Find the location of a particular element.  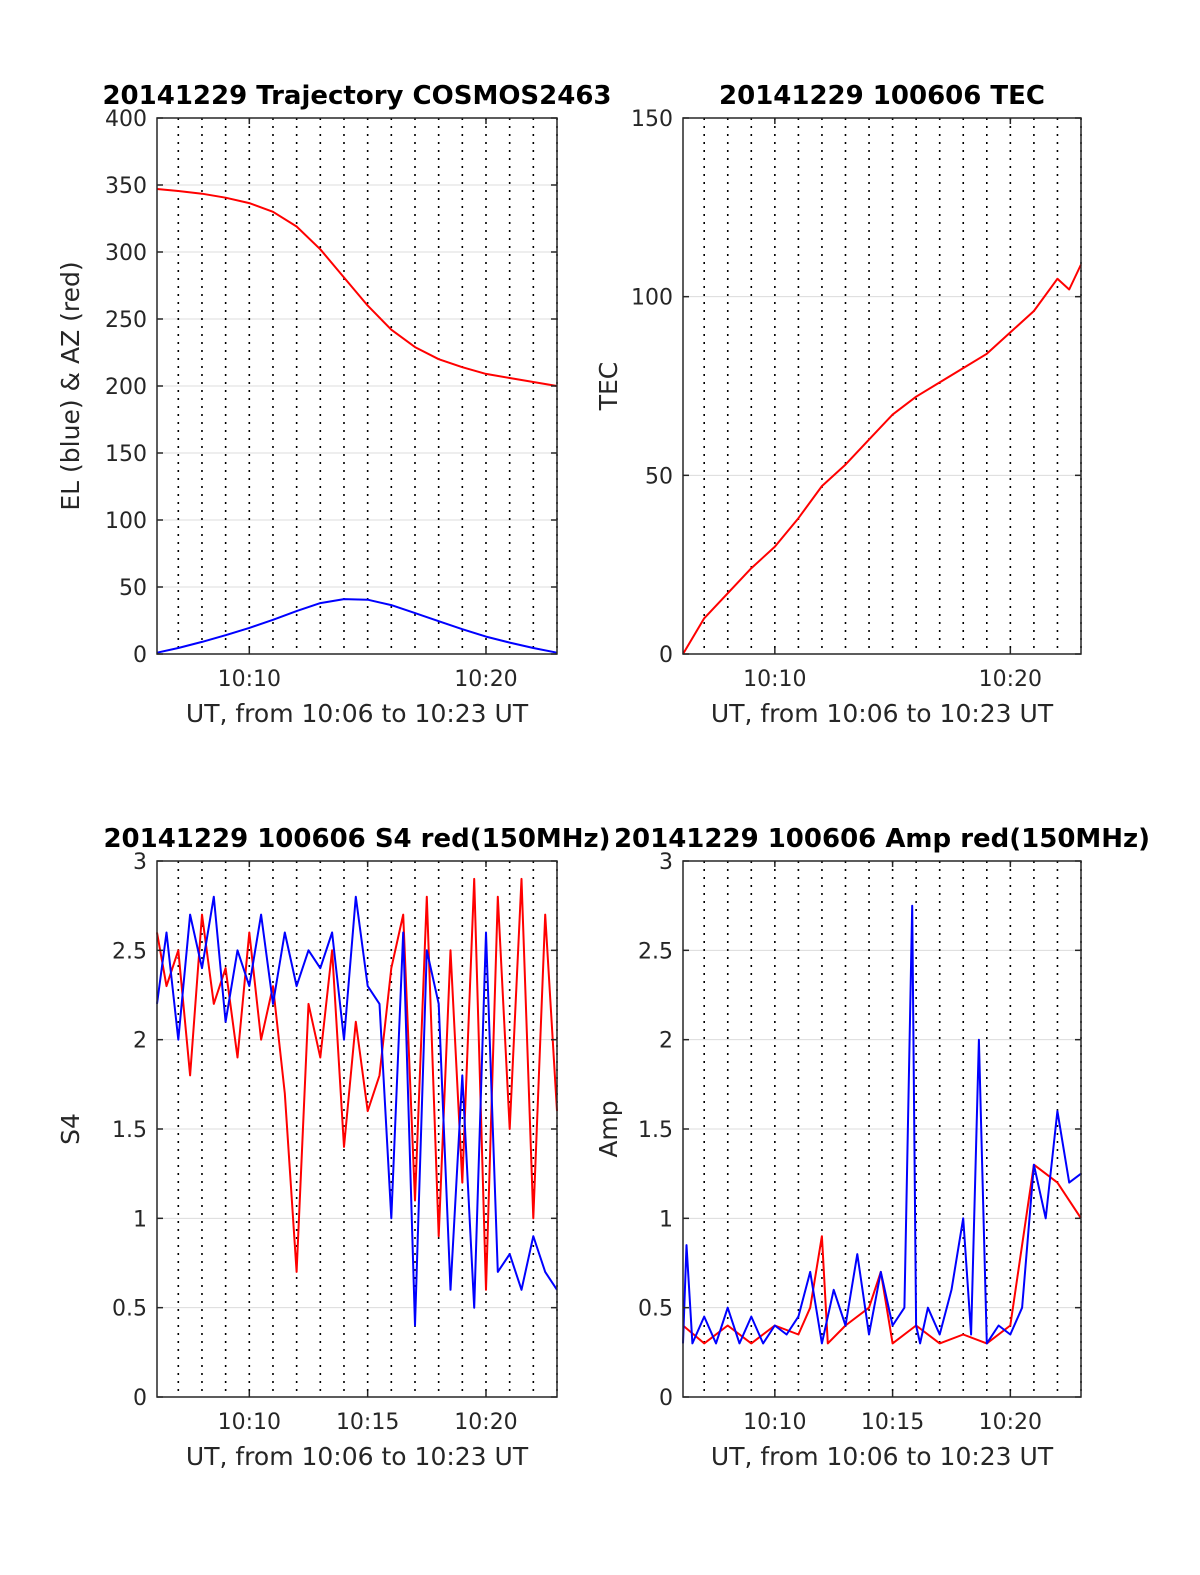

y-axis-label: S4 is located at coordinates (70, 1129).